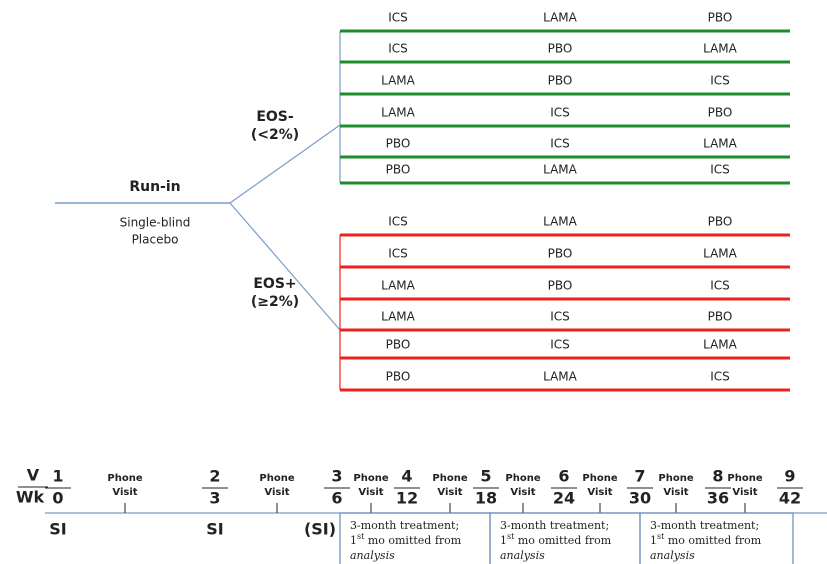 The height and width of the screenshot is (564, 827). What do you see at coordinates (336, 476) in the screenshot?
I see `visit-number: 3` at bounding box center [336, 476].